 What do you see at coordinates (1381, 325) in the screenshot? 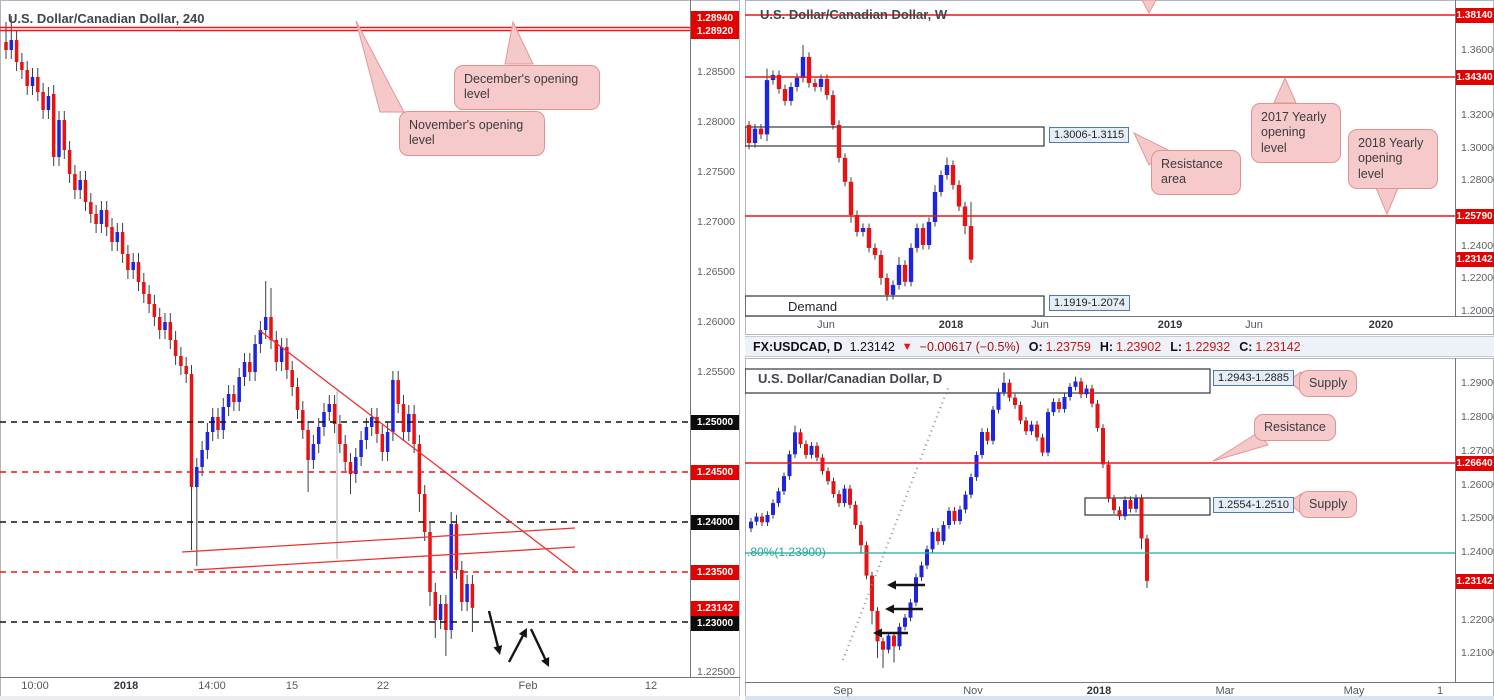
I see `weekly-time-label-2020: 2020` at bounding box center [1381, 325].